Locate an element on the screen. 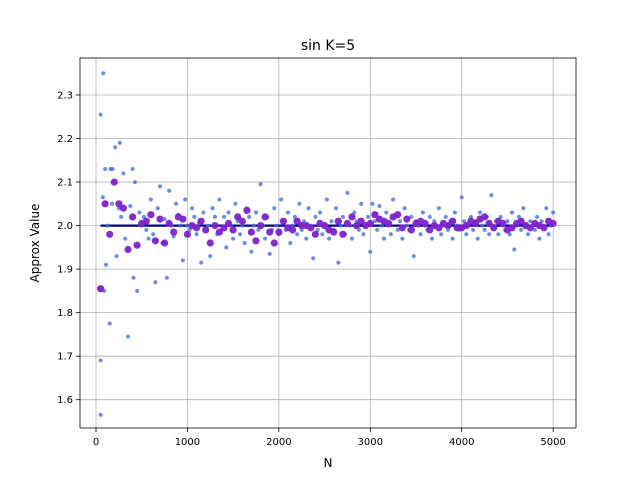 This screenshot has width=640, height=480. x-tick-label: 0 is located at coordinates (96, 442).